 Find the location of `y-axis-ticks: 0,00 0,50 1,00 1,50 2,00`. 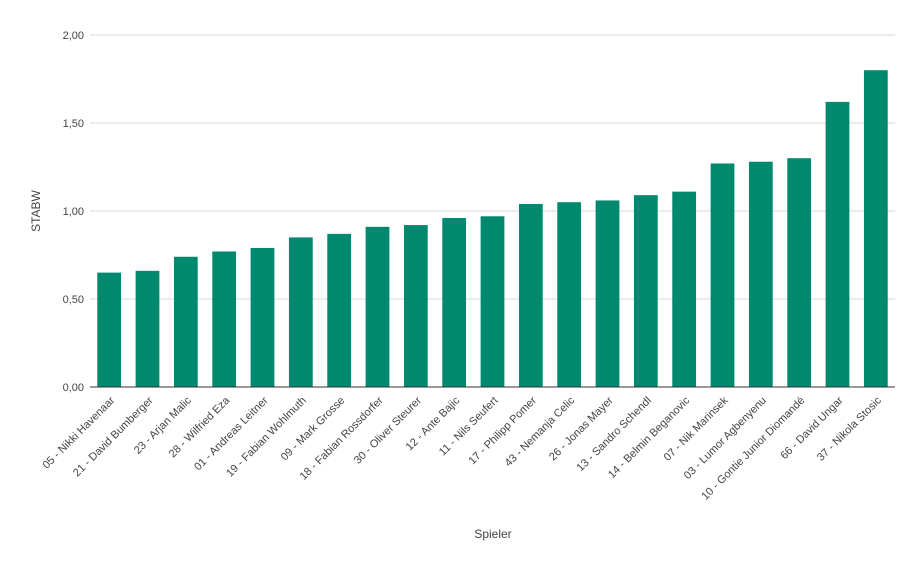

y-axis-ticks: 0,00 0,50 1,00 1,50 2,00 is located at coordinates (73, 212).